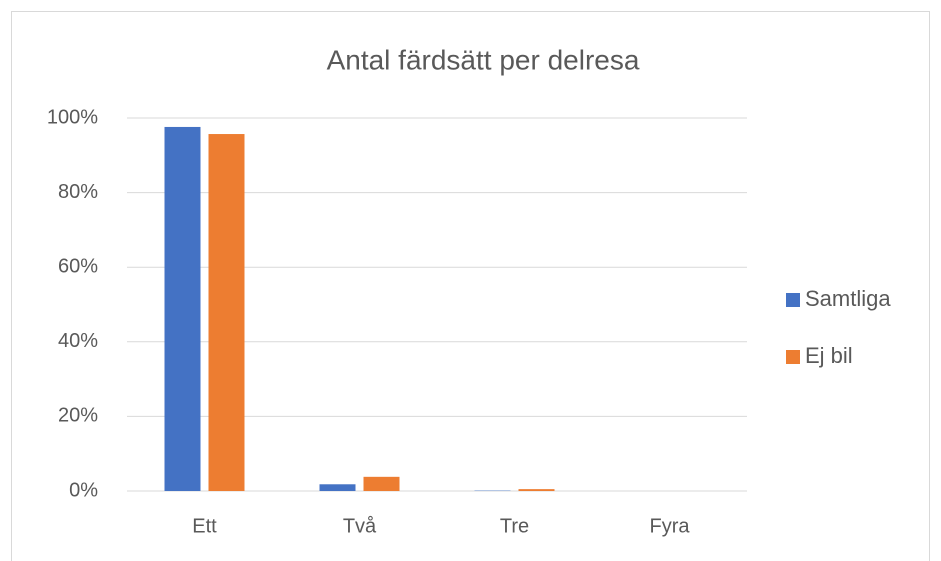 This screenshot has height=561, width=941. Describe the element at coordinates (83, 490) in the screenshot. I see `y-tick-label: 0%` at that location.